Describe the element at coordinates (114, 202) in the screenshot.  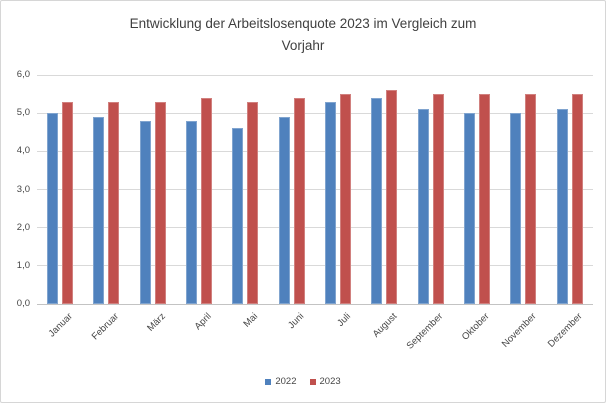
I see `bar-2023-februar` at that location.